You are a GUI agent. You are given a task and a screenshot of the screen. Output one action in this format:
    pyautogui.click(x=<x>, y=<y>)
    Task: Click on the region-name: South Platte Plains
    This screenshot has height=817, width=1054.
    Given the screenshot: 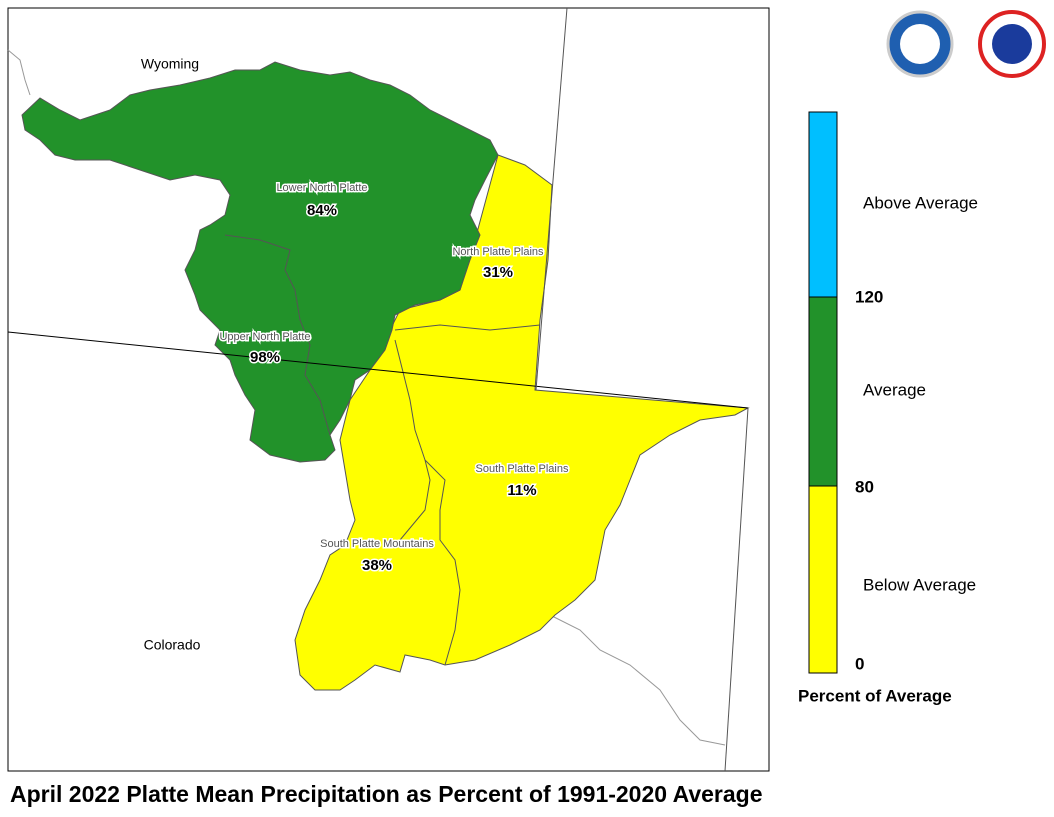 What is the action you would take?
    pyautogui.click(x=522, y=469)
    